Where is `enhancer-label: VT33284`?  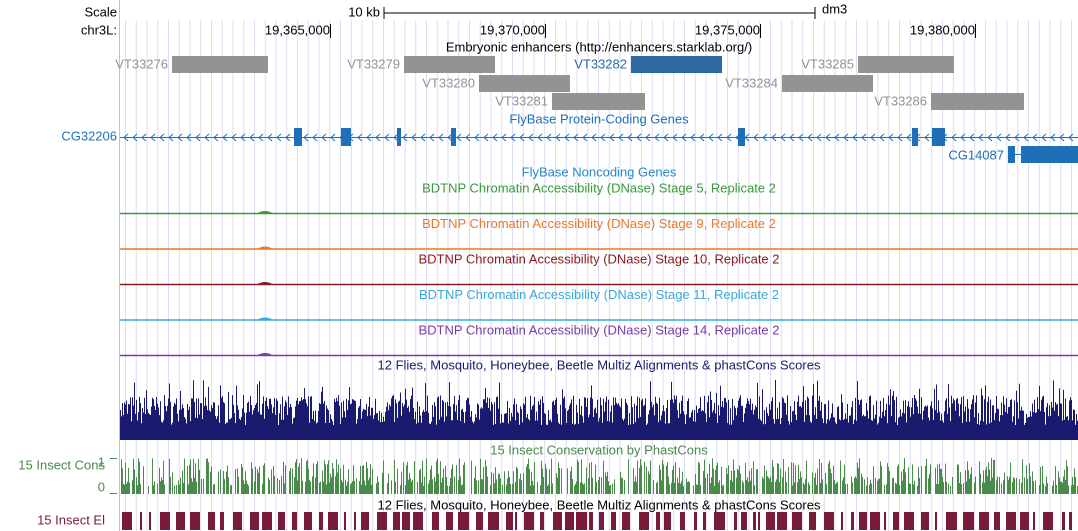 enhancer-label: VT33284 is located at coordinates (751, 82).